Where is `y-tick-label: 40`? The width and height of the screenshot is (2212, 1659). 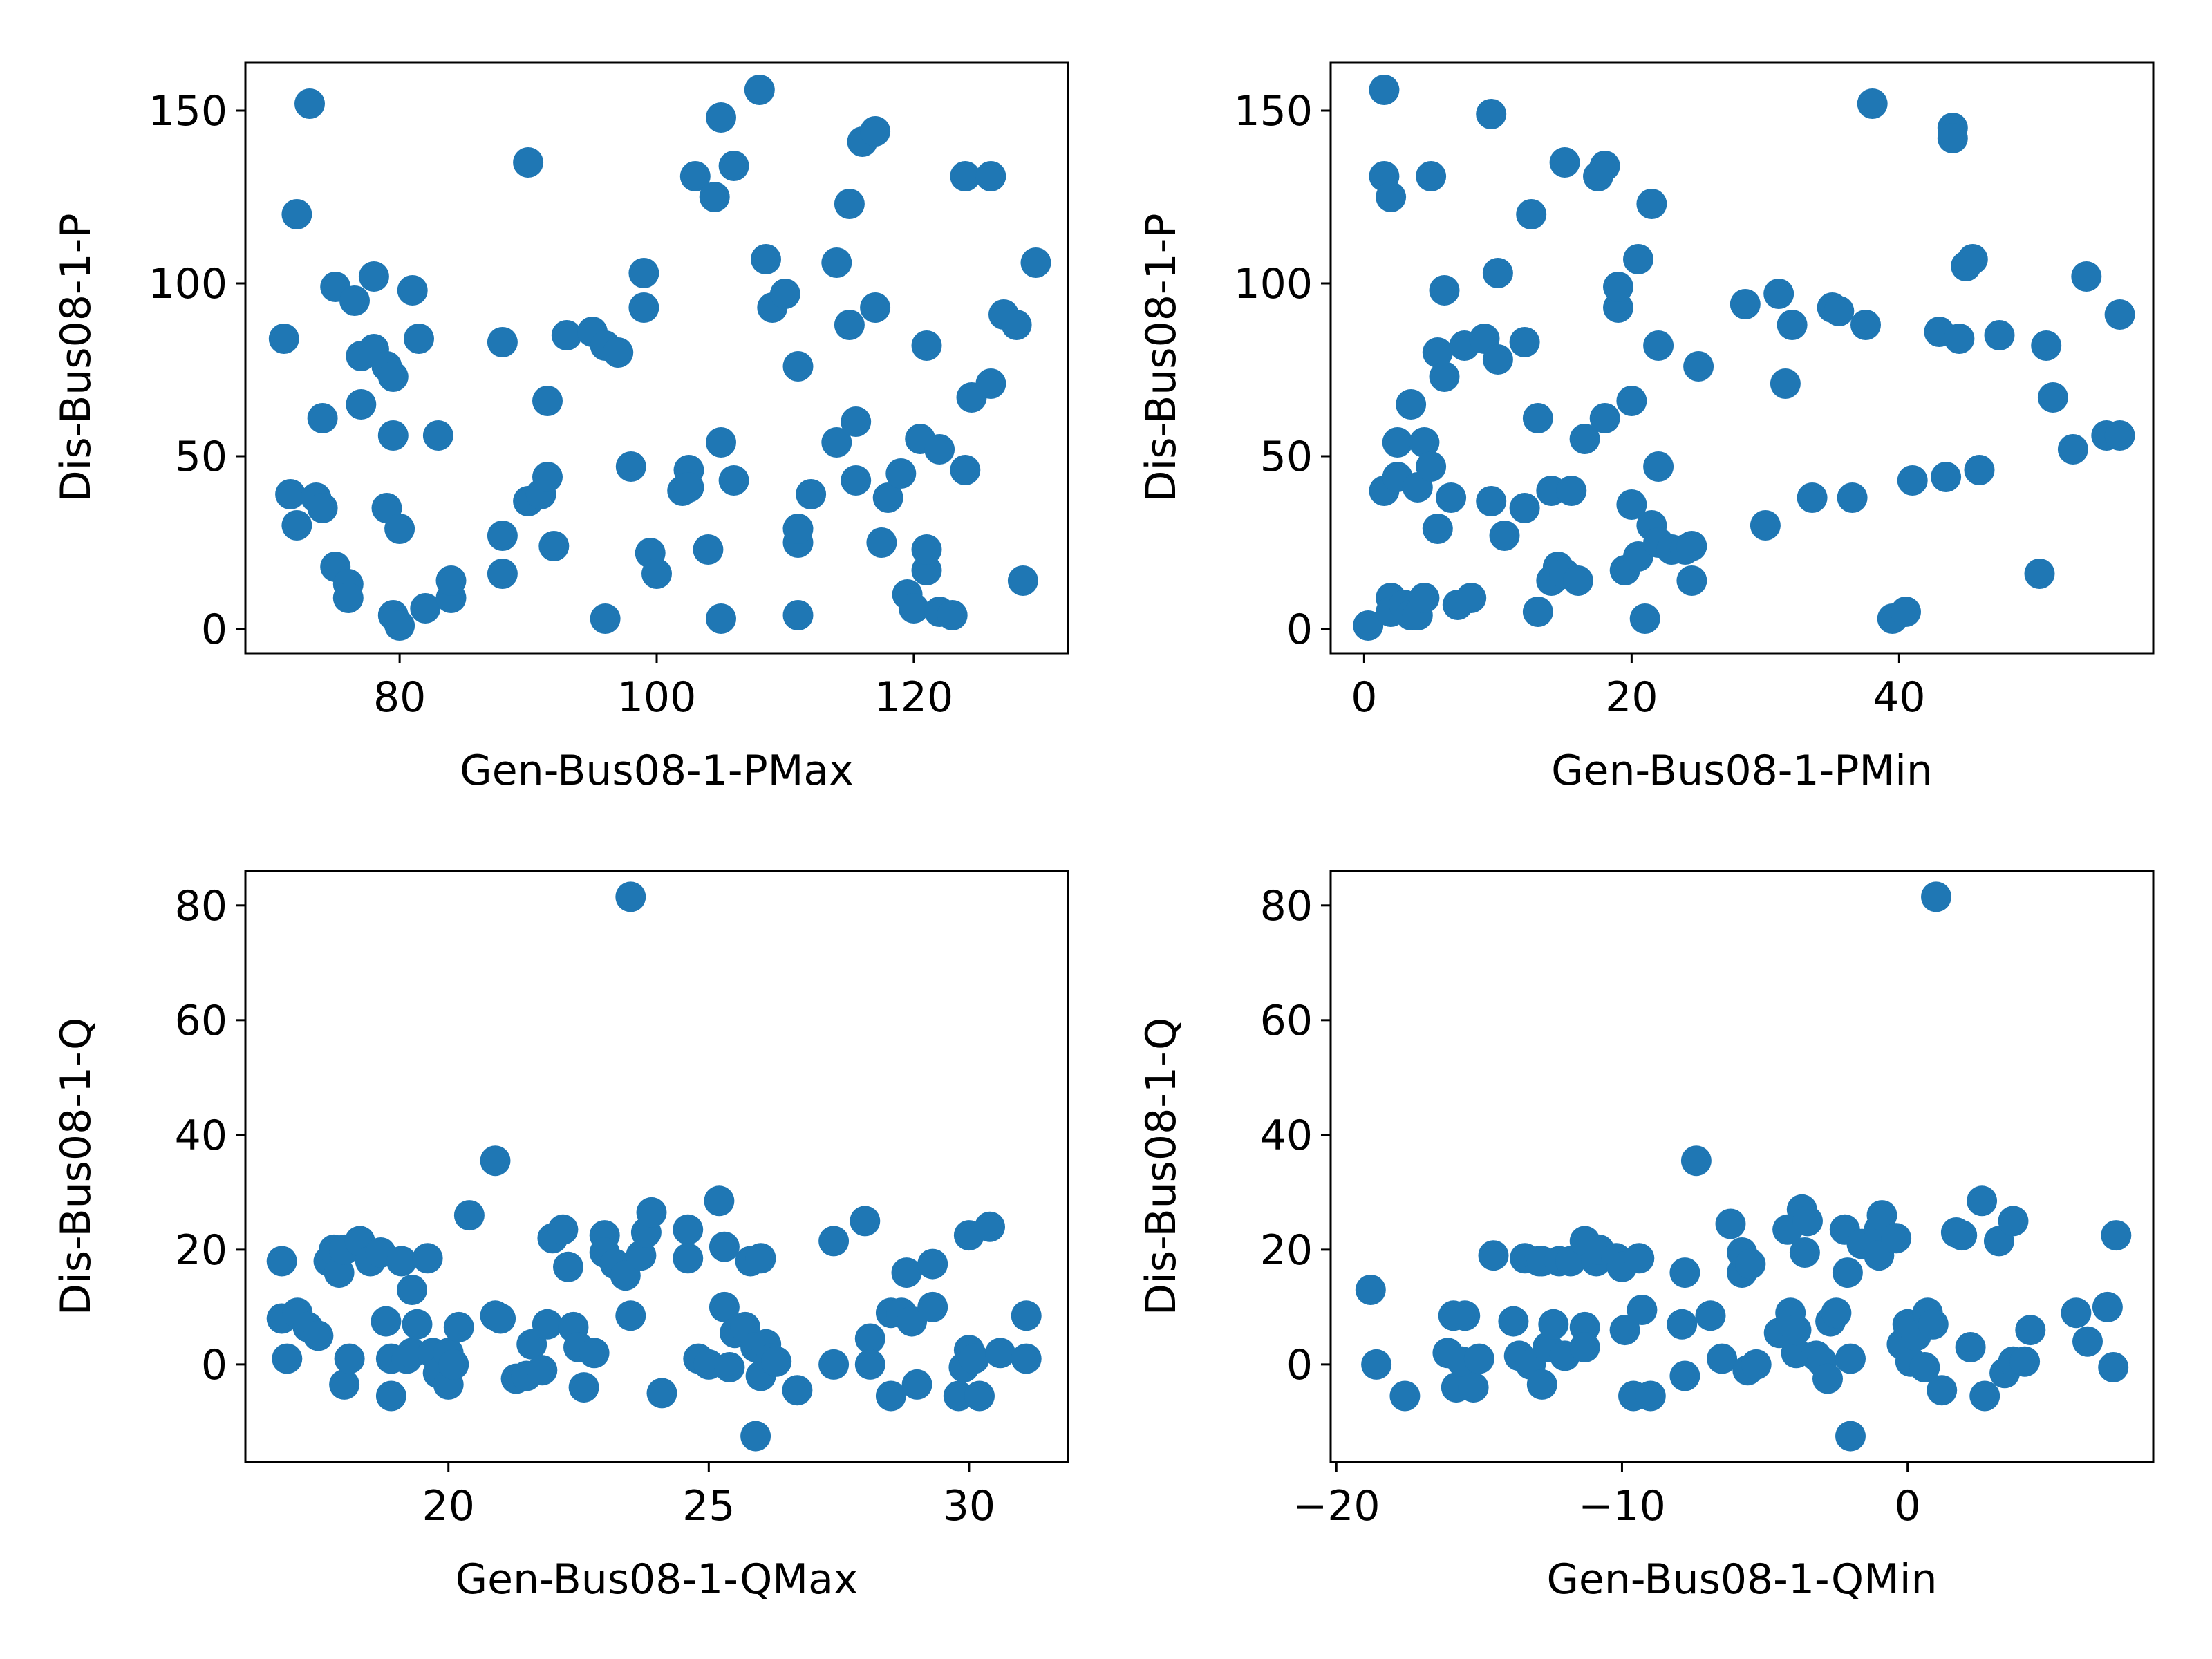 y-tick-label: 40 is located at coordinates (1286, 1136).